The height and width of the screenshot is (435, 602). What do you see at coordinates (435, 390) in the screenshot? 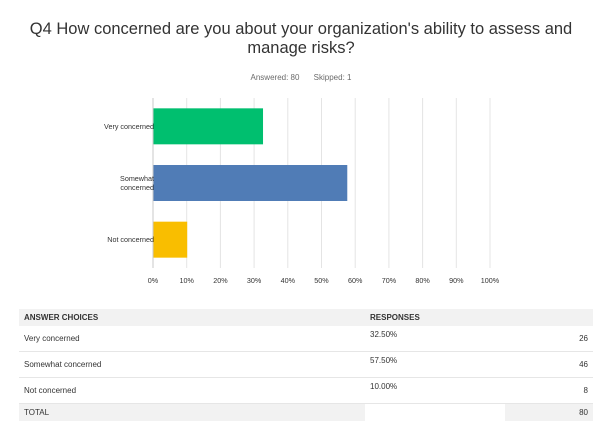
I see `response-percent: 10.00%` at bounding box center [435, 390].